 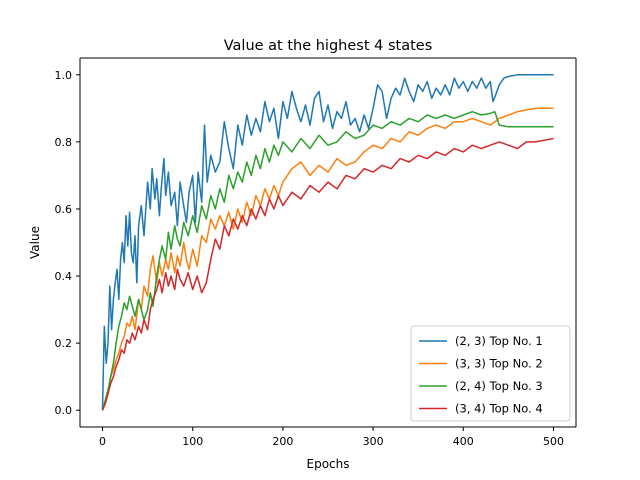 What do you see at coordinates (499, 364) in the screenshot?
I see `legend-label-2: (3, 3) Top No. 2` at bounding box center [499, 364].